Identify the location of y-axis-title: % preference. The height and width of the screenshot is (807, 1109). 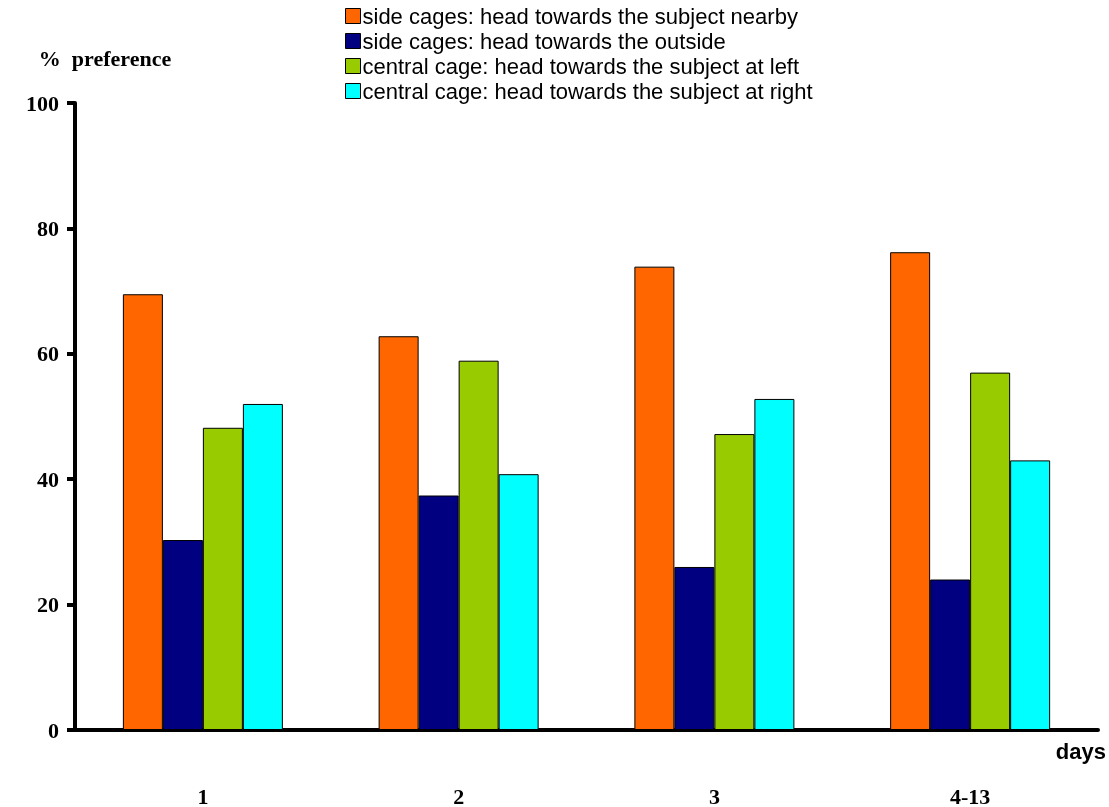
(105, 58).